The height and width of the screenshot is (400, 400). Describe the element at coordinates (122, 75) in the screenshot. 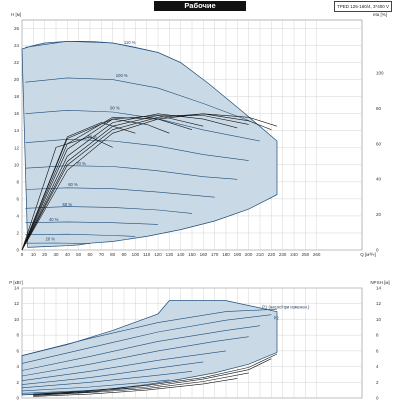

I see `speed-label: 100 %` at that location.